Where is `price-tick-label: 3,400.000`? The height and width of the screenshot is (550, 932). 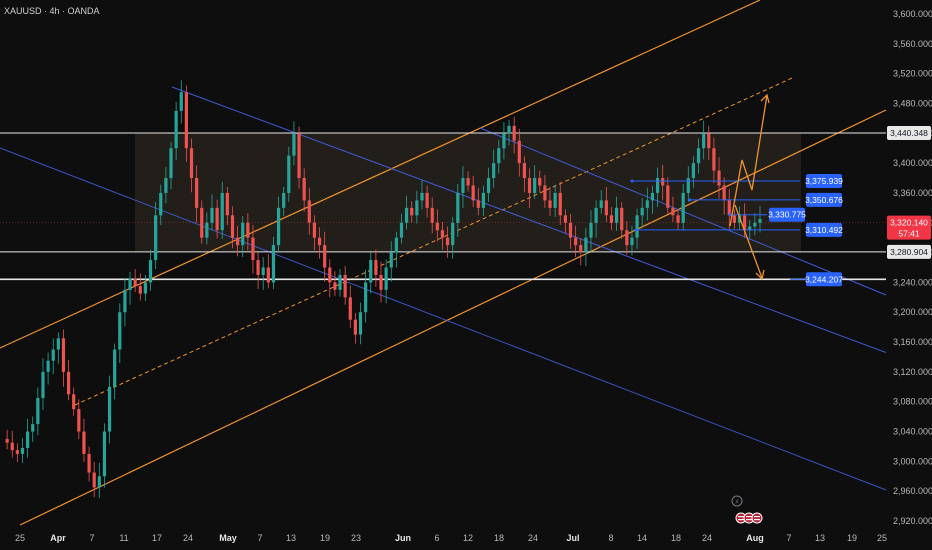
price-tick-label: 3,400.000 is located at coordinates (912, 163).